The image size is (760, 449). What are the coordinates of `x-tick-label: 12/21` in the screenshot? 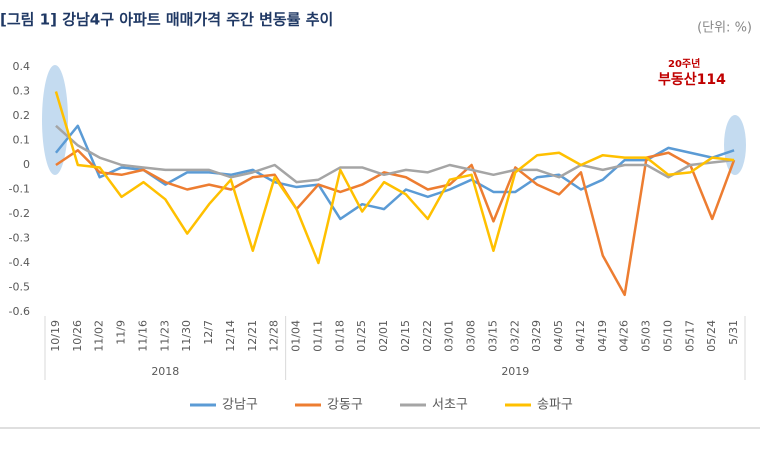 It's located at (252, 336).